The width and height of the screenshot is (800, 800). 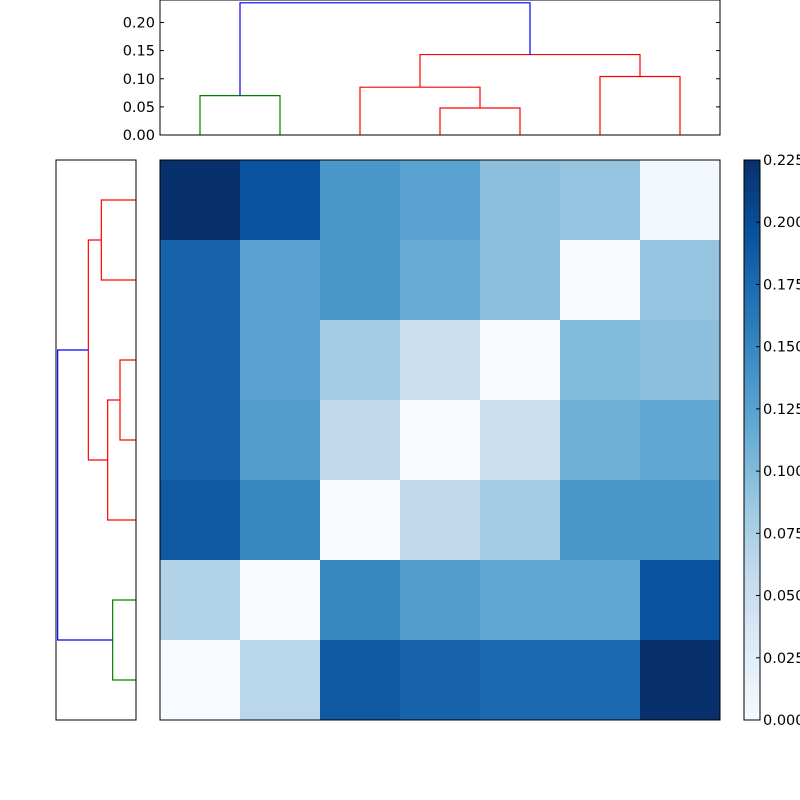 I want to click on colorbar-tick-label: 0.025, so click(x=781, y=659).